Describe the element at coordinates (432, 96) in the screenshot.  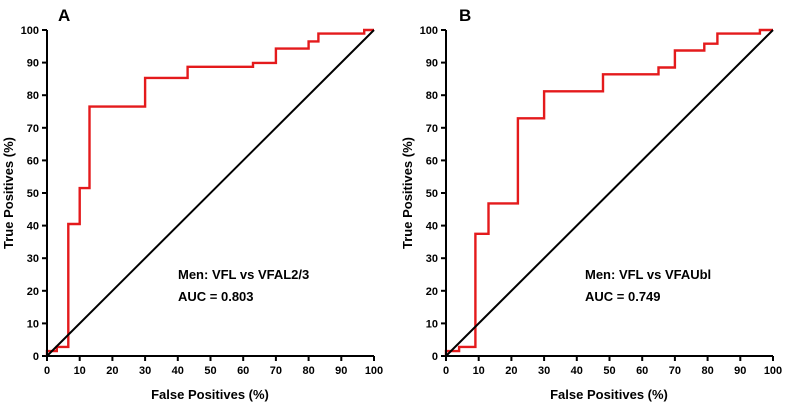
I see `y-tick-label-b-8: 80` at that location.